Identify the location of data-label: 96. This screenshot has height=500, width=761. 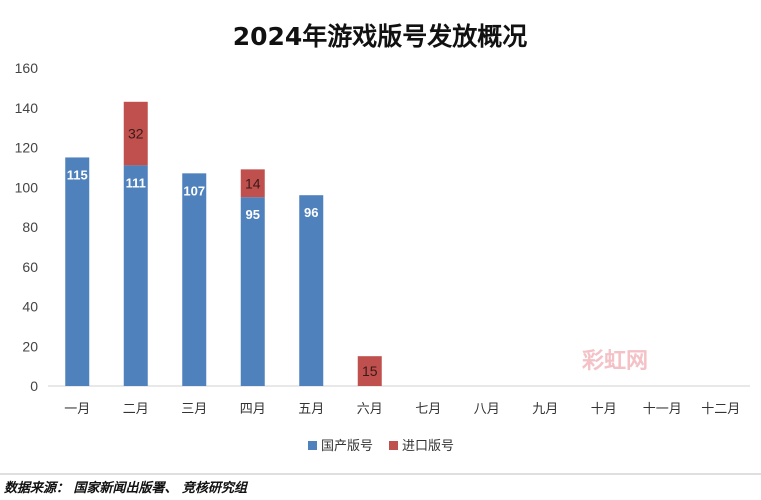
(311, 212).